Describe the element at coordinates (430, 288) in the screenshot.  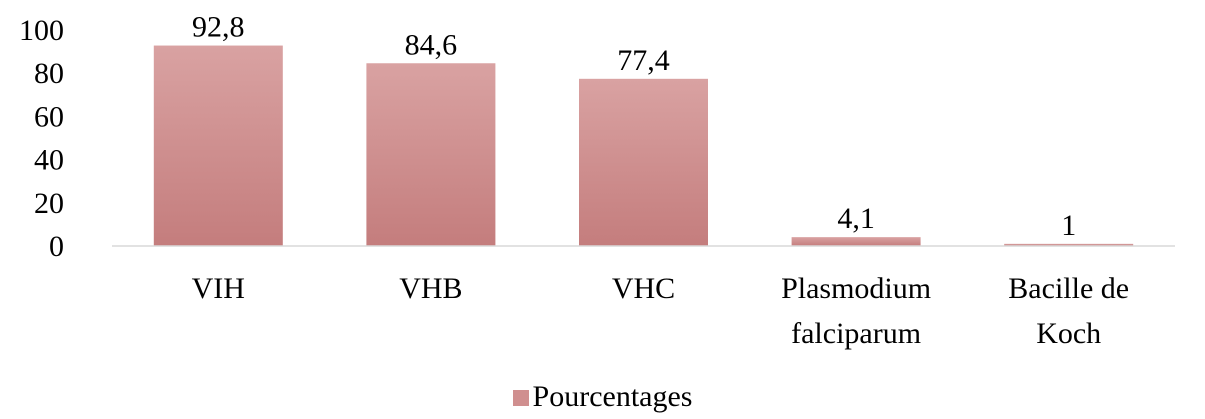
I see `x-tick-label: VHB` at that location.